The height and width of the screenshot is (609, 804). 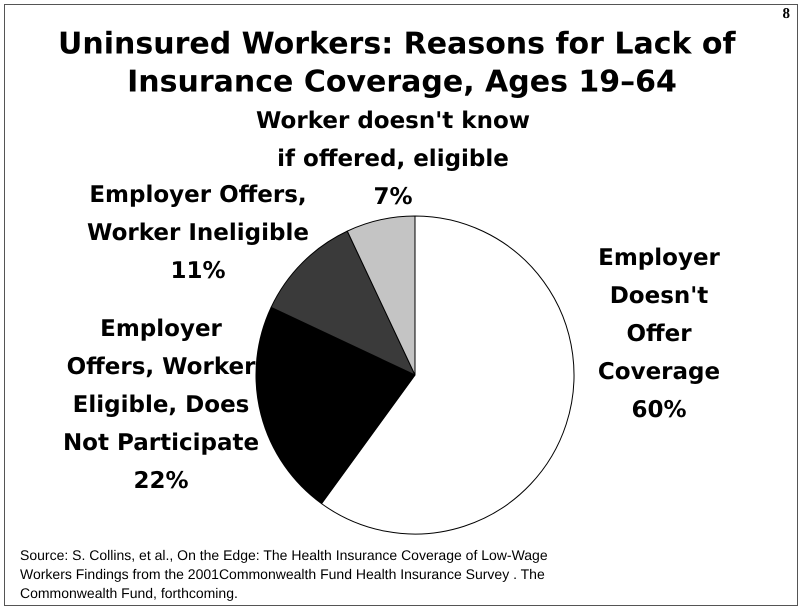 What do you see at coordinates (659, 315) in the screenshot?
I see `slice-label: Employer Doesn't Offer Coverage` at bounding box center [659, 315].